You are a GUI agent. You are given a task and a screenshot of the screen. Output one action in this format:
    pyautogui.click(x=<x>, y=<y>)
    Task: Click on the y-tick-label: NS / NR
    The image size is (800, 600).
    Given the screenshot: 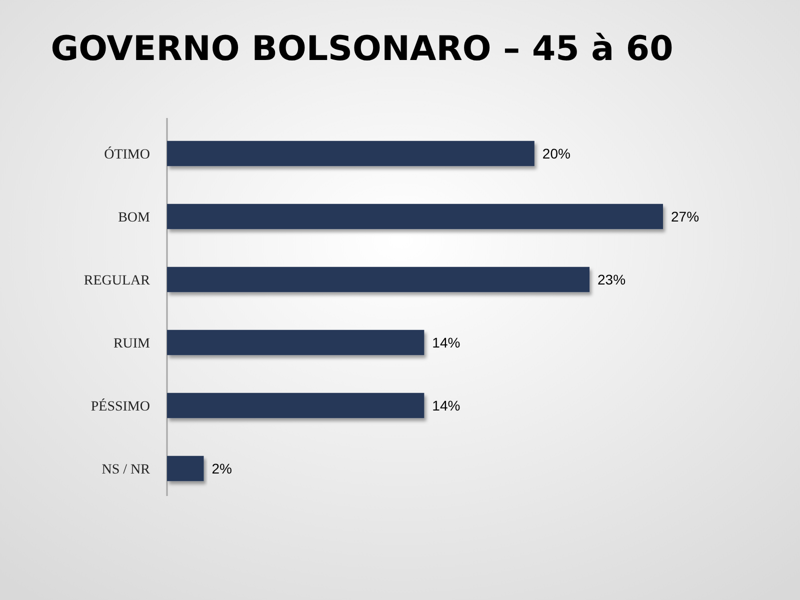 What is the action you would take?
    pyautogui.click(x=126, y=470)
    